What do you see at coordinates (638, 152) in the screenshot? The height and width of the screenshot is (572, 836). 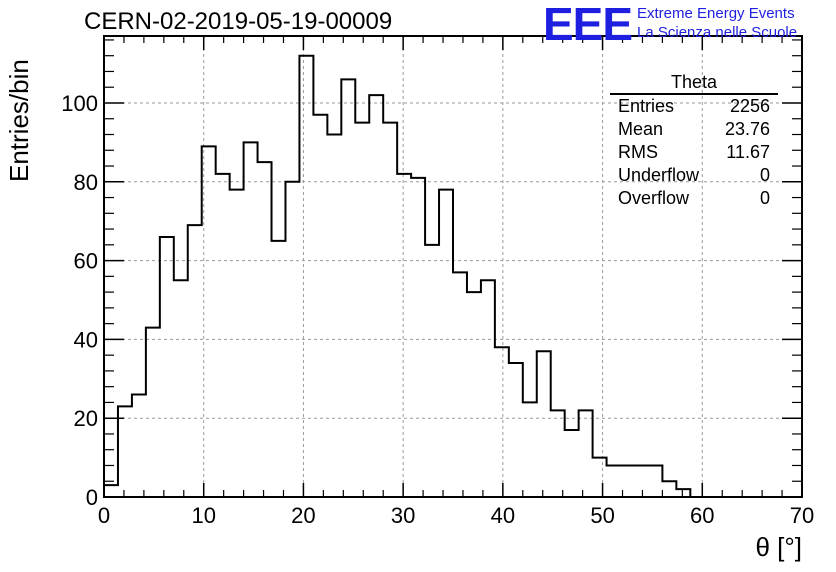 I see `stats-label: RMS` at bounding box center [638, 152].